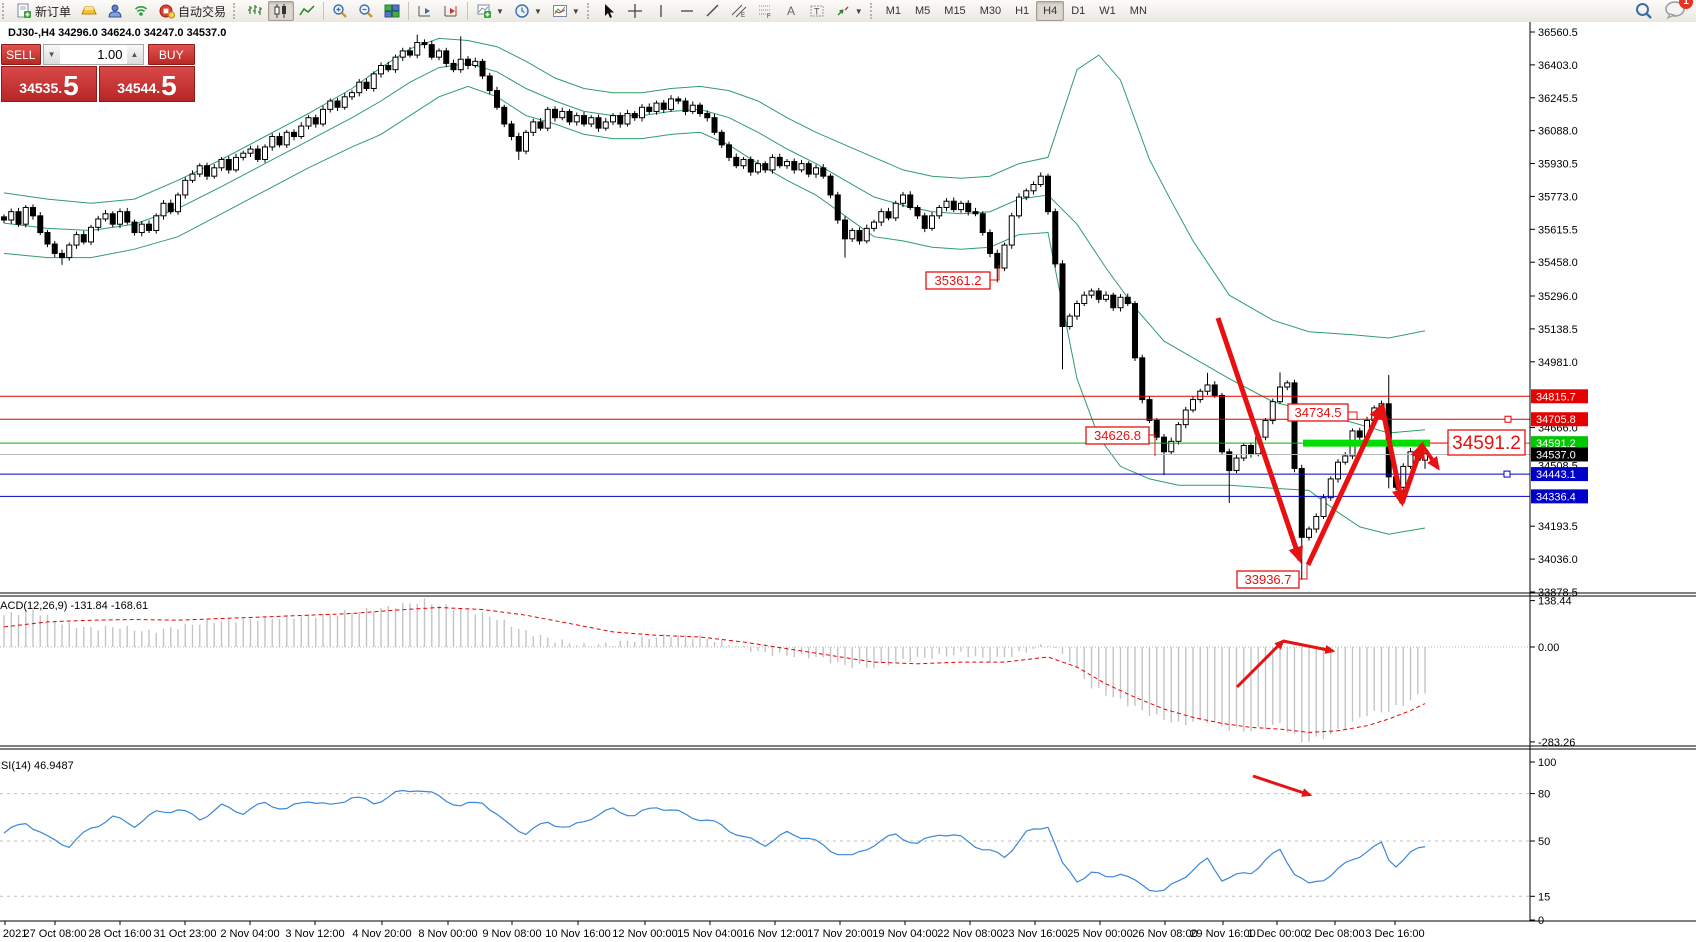 The width and height of the screenshot is (1696, 942). I want to click on timeframe-MN: MN, so click(1138, 11).